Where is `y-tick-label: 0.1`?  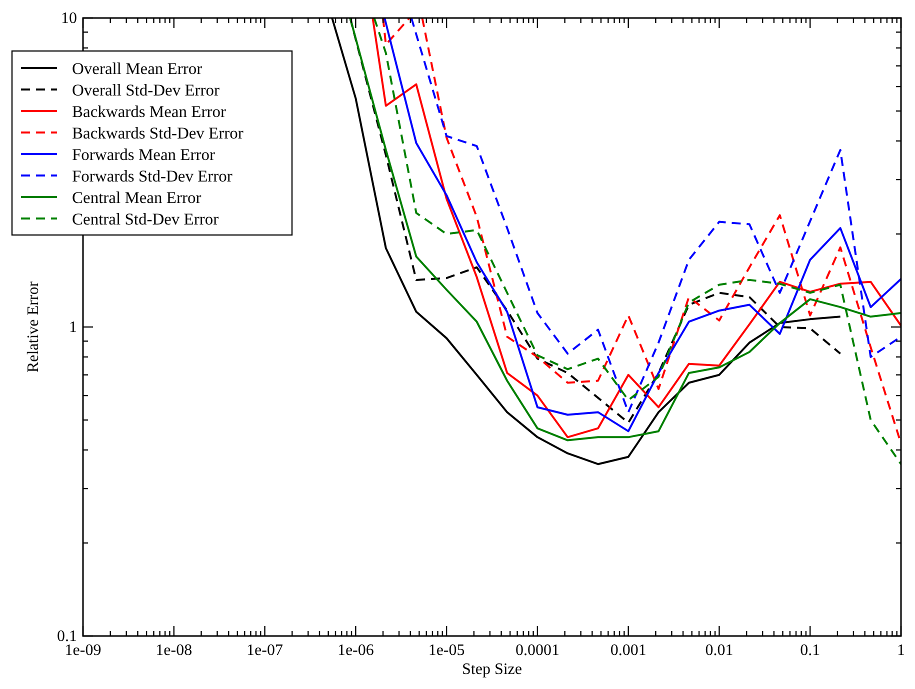
y-tick-label: 0.1 is located at coordinates (67, 636).